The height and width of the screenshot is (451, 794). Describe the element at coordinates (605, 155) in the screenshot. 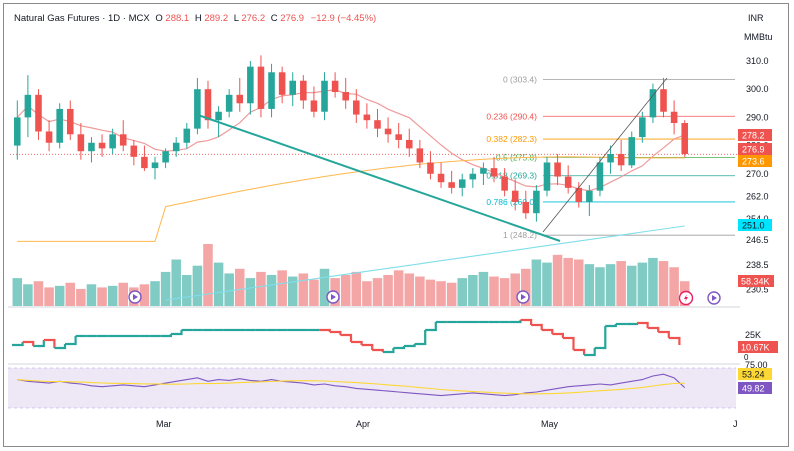

I see `fib-diagonal-line` at that location.